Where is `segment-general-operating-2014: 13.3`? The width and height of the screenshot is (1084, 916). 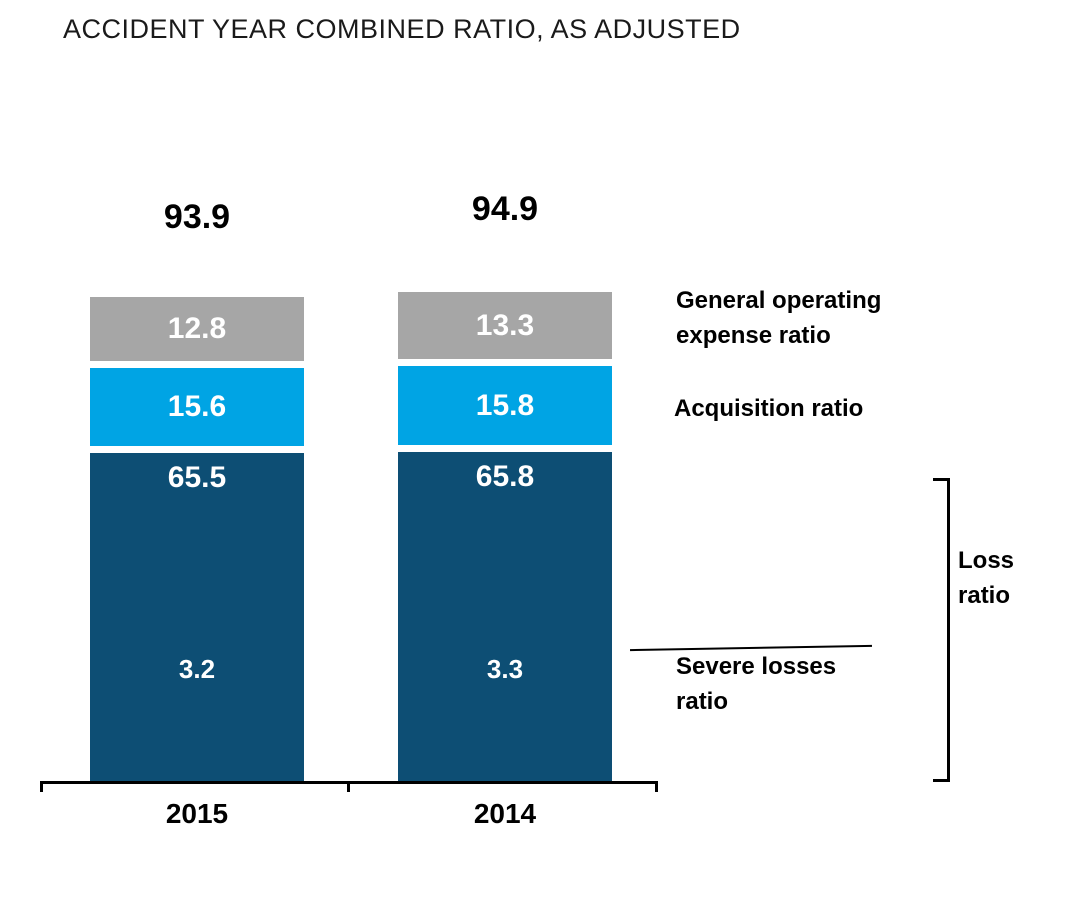
segment-general-operating-2014: 13.3 is located at coordinates (505, 325).